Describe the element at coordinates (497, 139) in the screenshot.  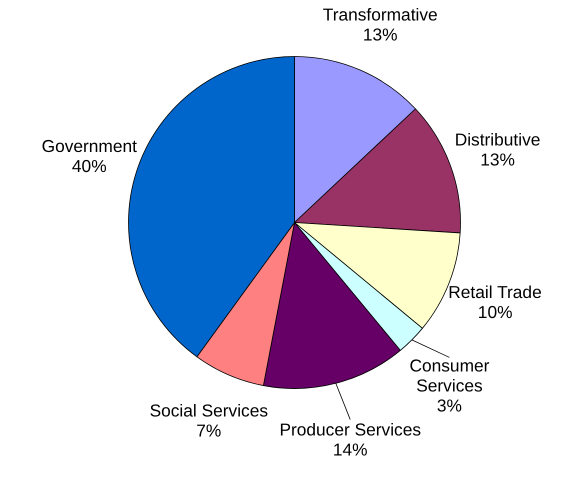
I see `slice-label: Distributive` at that location.